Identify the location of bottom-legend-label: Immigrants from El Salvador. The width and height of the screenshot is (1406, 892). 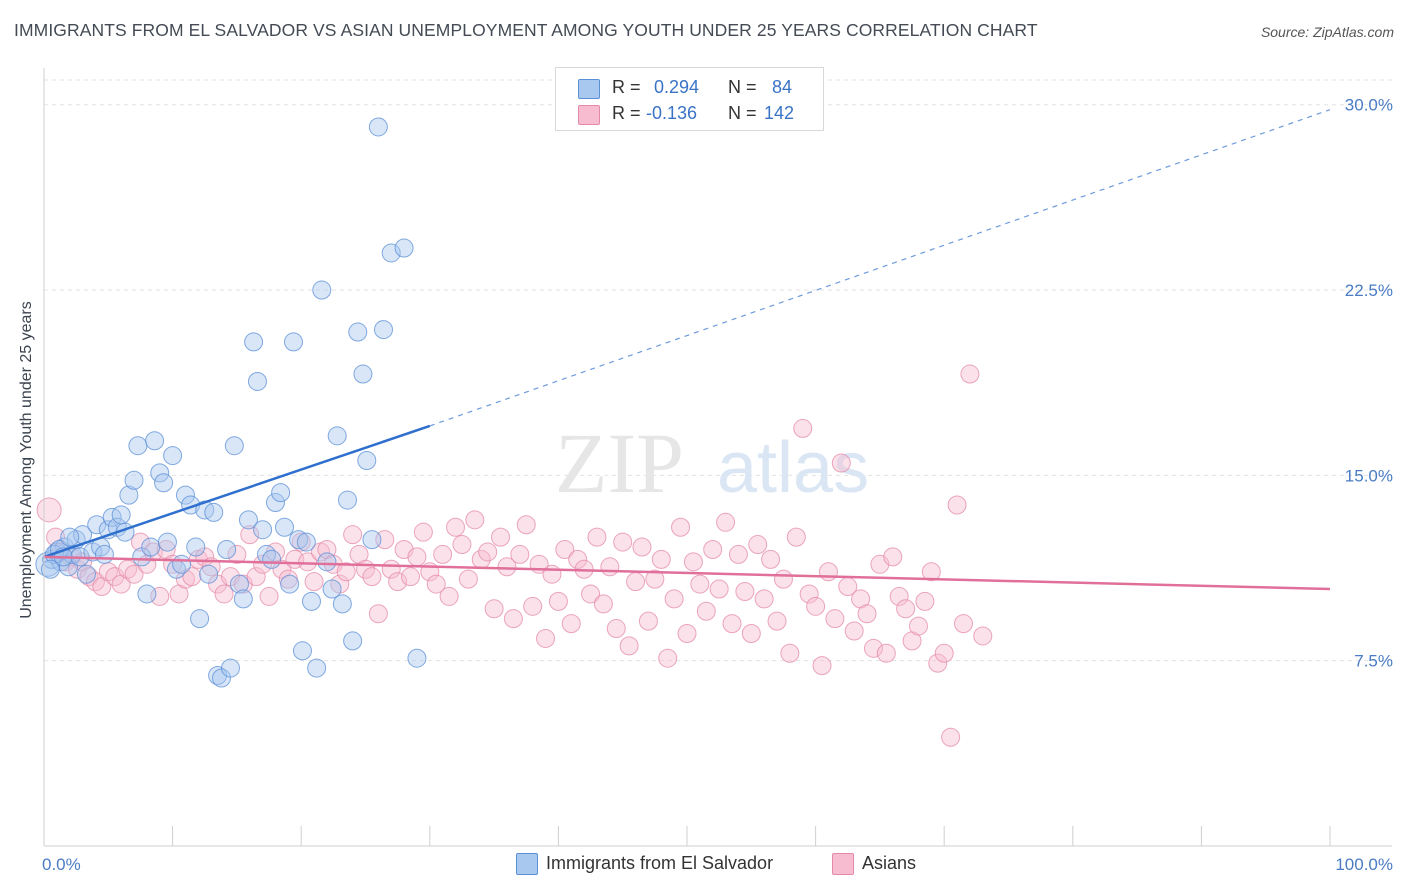
(660, 863).